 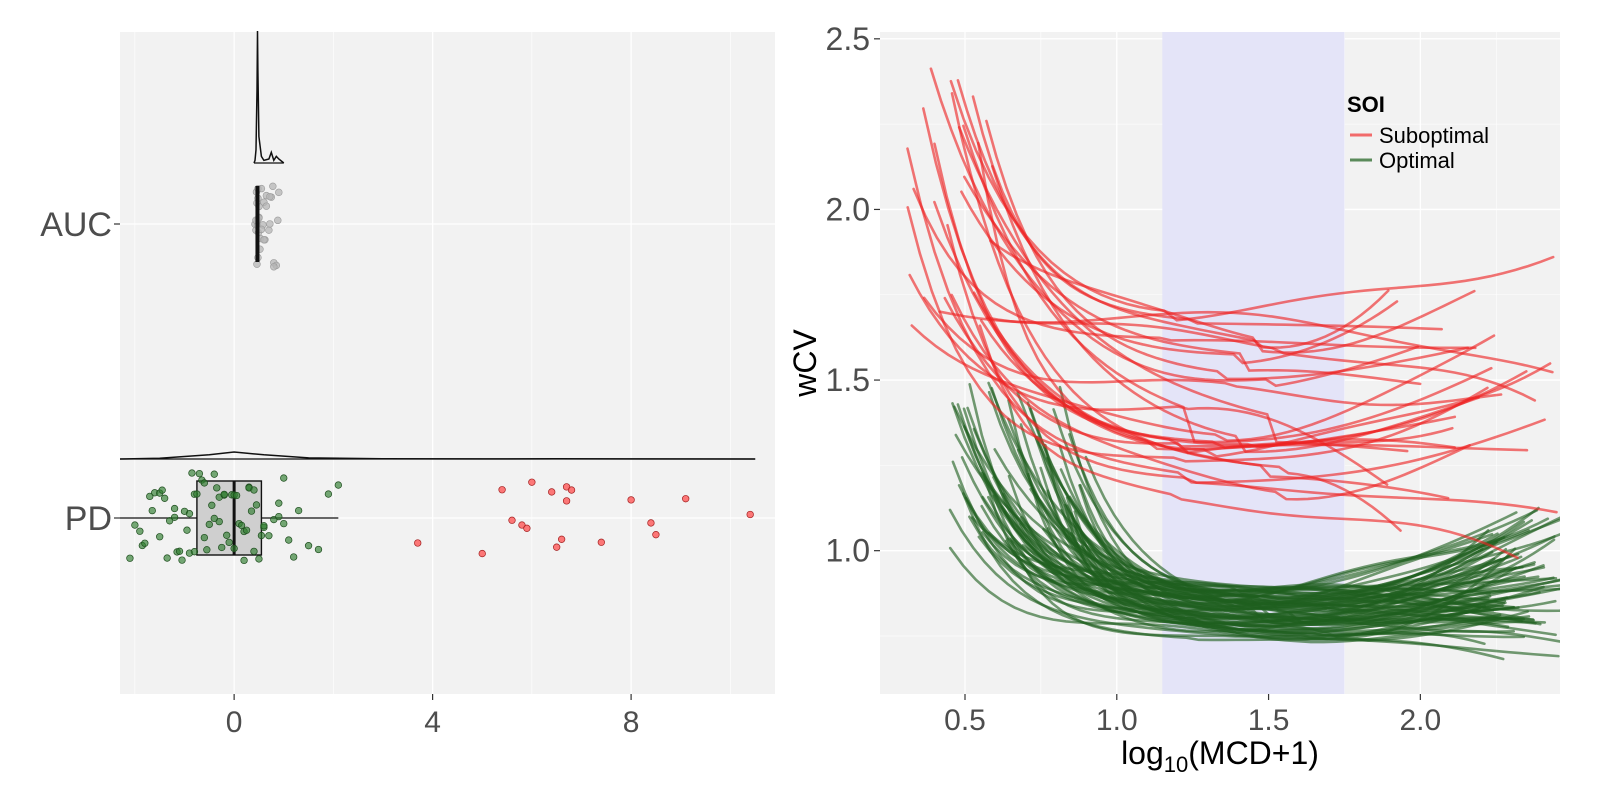 I want to click on x-tick-label: 2.0, so click(x=1420, y=720).